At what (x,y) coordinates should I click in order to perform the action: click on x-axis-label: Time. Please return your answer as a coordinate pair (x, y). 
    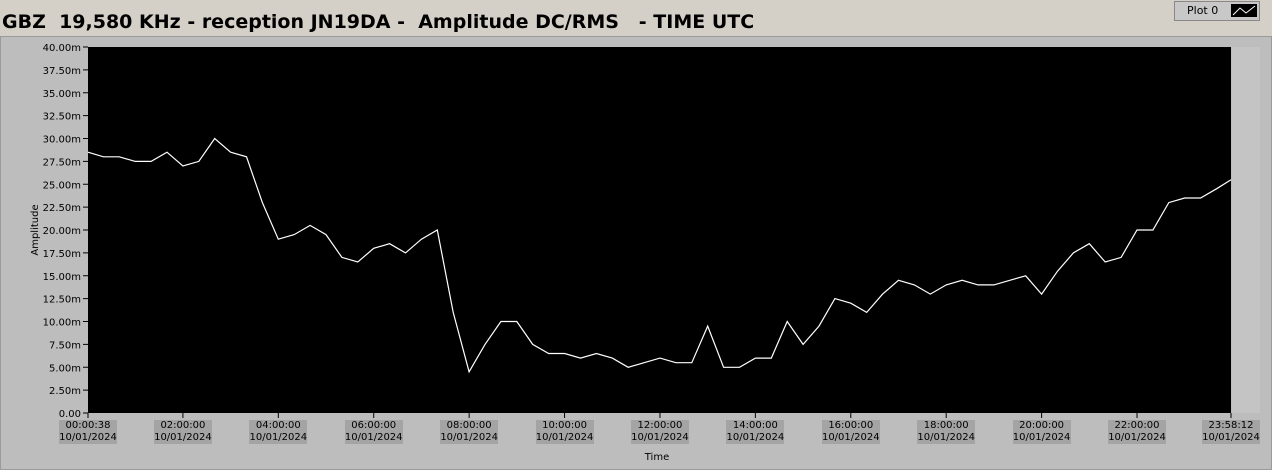
    Looking at the image, I should click on (656, 457).